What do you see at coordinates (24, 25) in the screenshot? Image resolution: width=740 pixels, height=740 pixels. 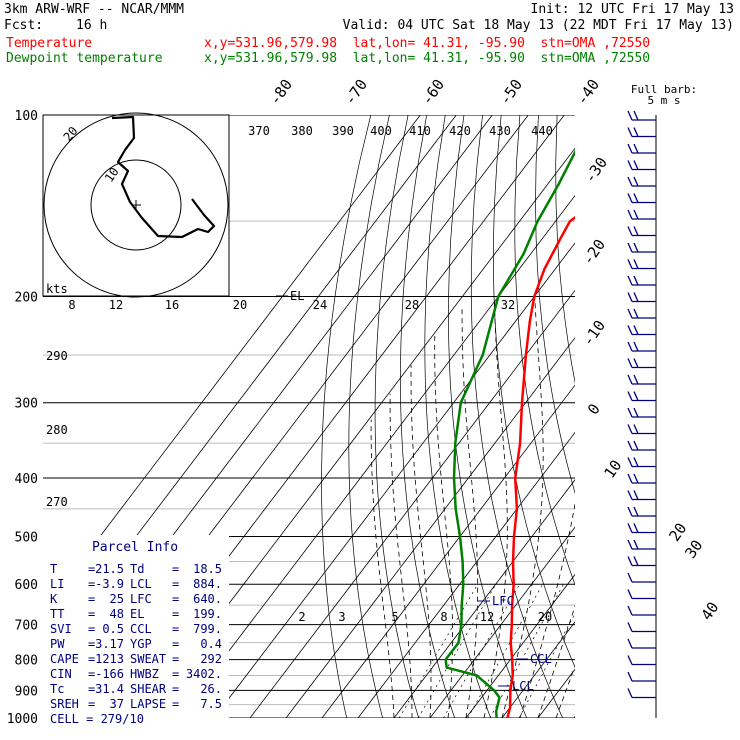 I see `forecast-label: Fcst:` at bounding box center [24, 25].